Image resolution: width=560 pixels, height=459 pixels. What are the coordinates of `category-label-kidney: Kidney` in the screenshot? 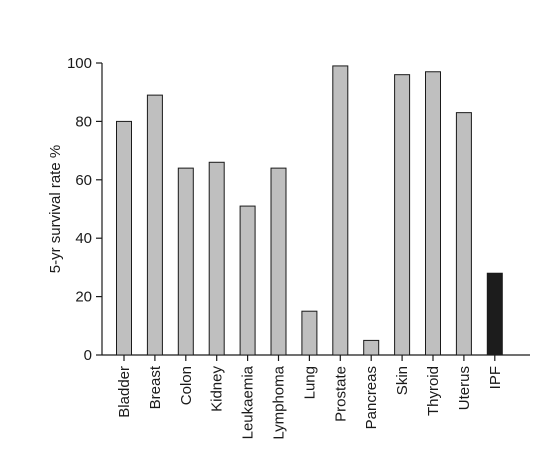 It's located at (217, 389).